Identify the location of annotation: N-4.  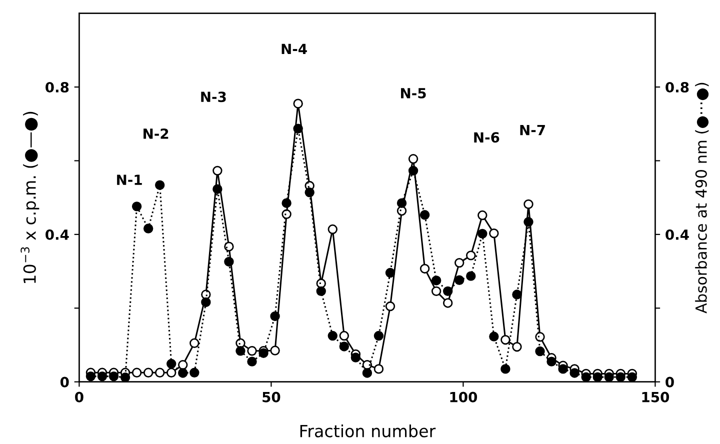
(294, 49).